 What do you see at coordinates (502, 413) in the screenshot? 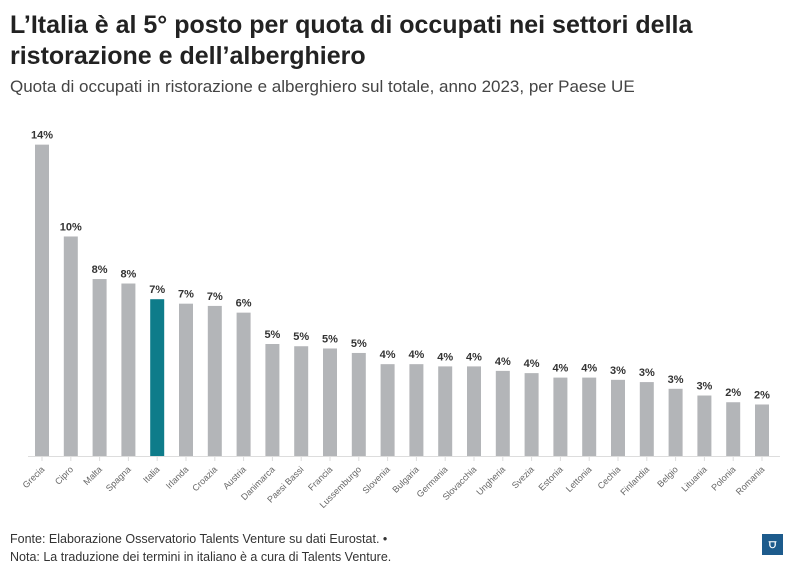
I see `bar-ungheria` at bounding box center [502, 413].